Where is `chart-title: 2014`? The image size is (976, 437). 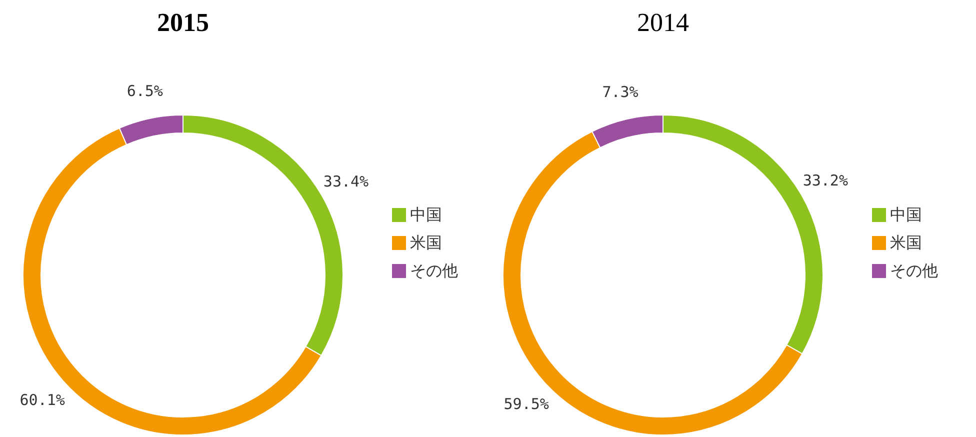 chart-title: 2014 is located at coordinates (663, 23).